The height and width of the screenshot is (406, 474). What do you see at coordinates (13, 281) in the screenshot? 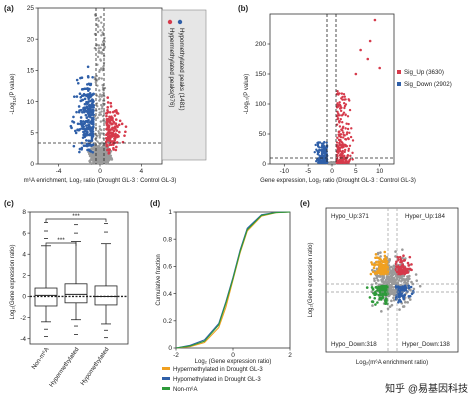
I see `panel-c-ylabel: Log₂(Gene expression ratio)` at bounding box center [13, 281].